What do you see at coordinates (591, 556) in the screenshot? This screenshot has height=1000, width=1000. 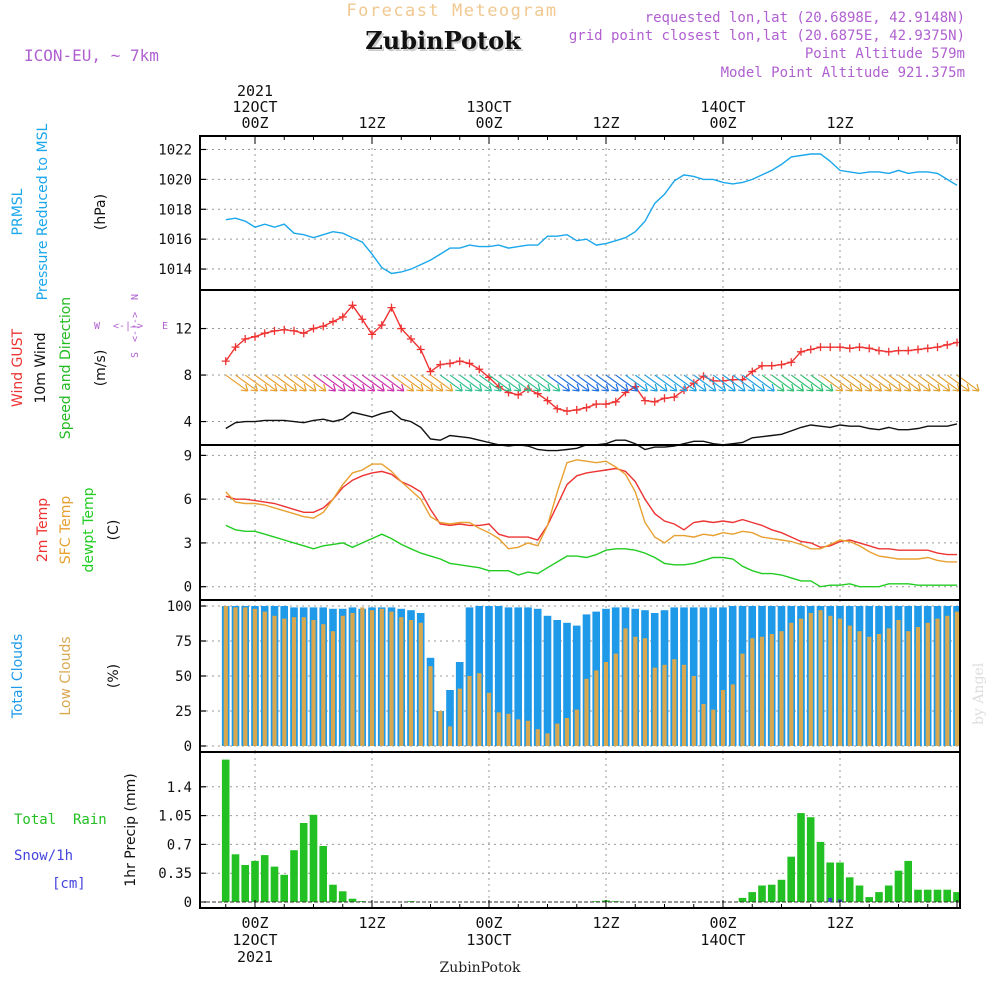 I see `series-line-dewpt-temp` at bounding box center [591, 556].